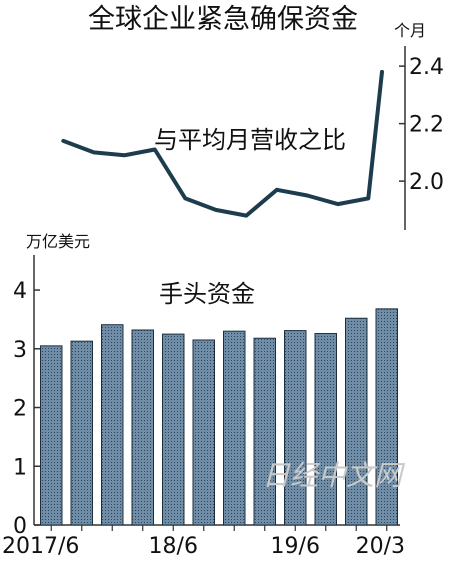  I want to click on x-tick-label: 18/6, so click(173, 546).